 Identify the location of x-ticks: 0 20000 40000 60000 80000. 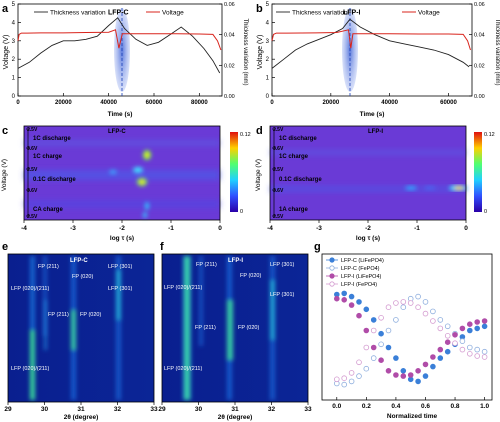
(112, 99).